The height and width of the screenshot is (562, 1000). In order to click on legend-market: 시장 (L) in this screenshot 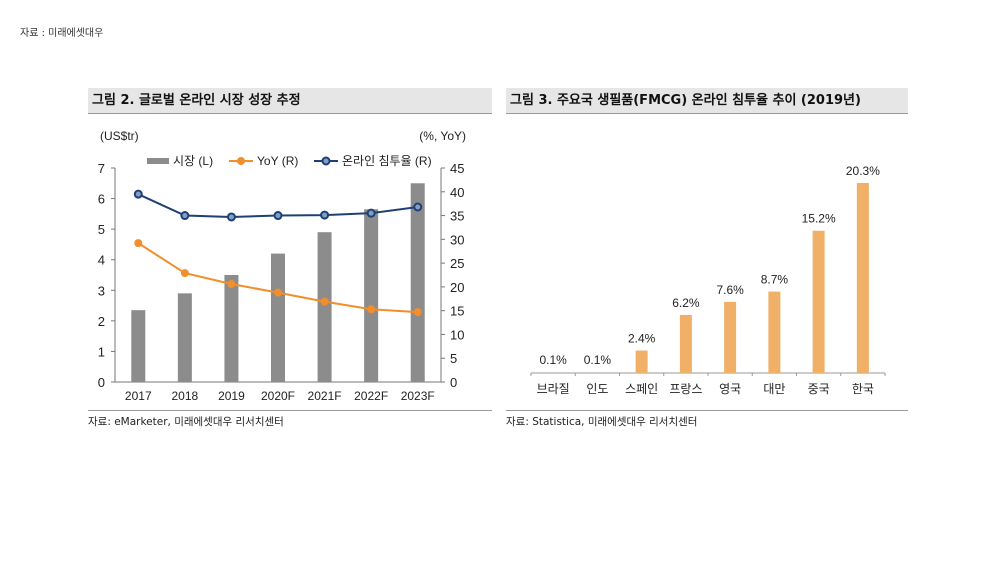, I will do `click(193, 161)`.